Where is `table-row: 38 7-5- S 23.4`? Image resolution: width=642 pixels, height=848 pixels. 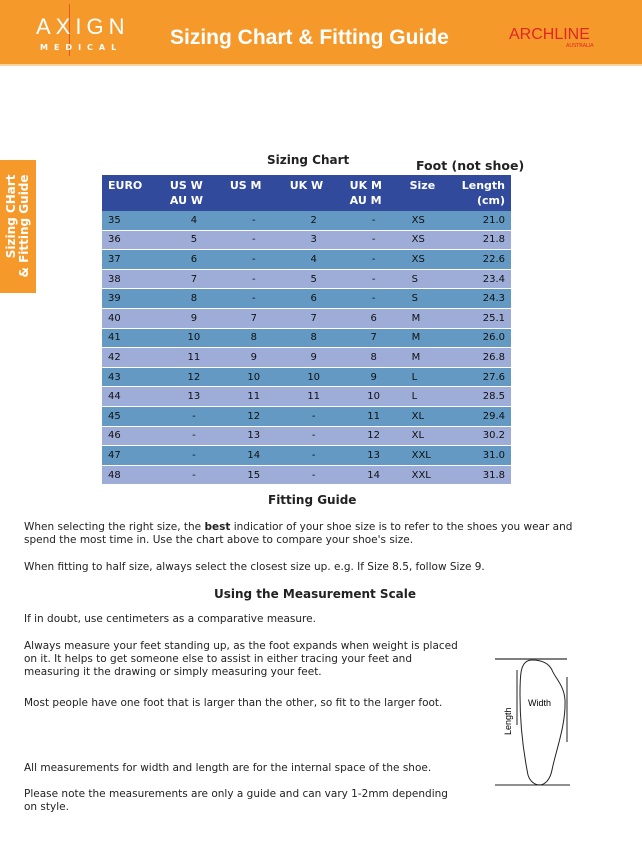 table-row: 38 7-5- S 23.4 is located at coordinates (306, 279).